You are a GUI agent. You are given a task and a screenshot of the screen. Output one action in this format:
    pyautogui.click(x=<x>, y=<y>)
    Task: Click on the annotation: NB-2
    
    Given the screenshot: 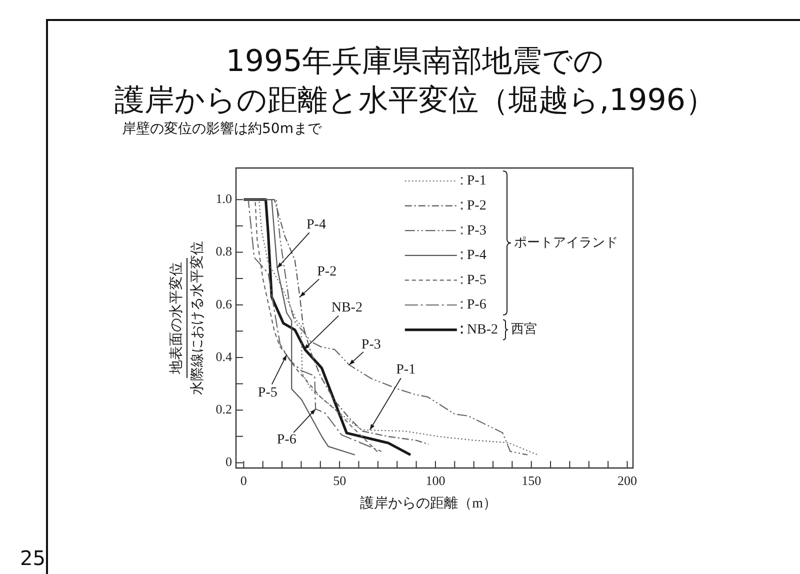 What is the action you would take?
    pyautogui.click(x=346, y=308)
    